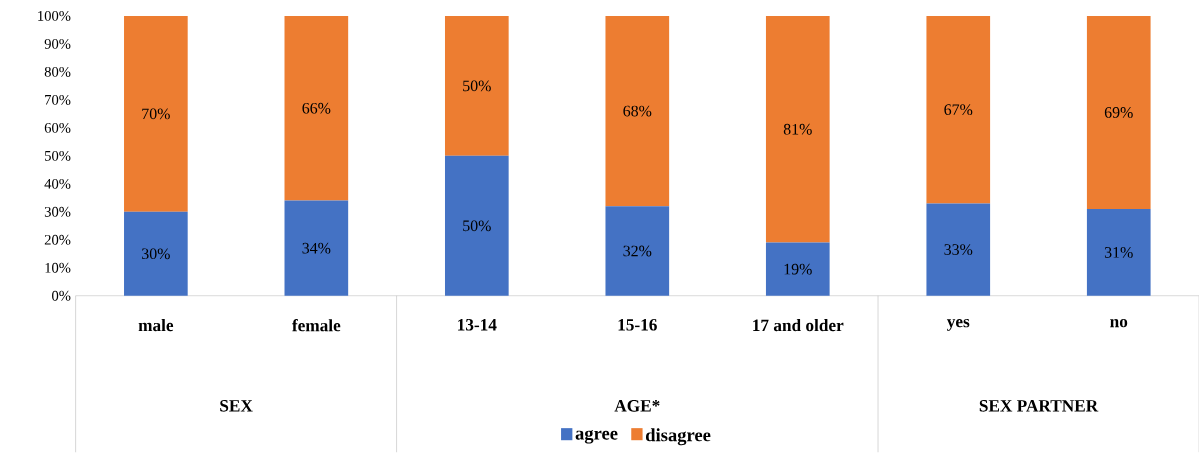 The image size is (1199, 455). I want to click on y-tick-label: 50%, so click(58, 155).